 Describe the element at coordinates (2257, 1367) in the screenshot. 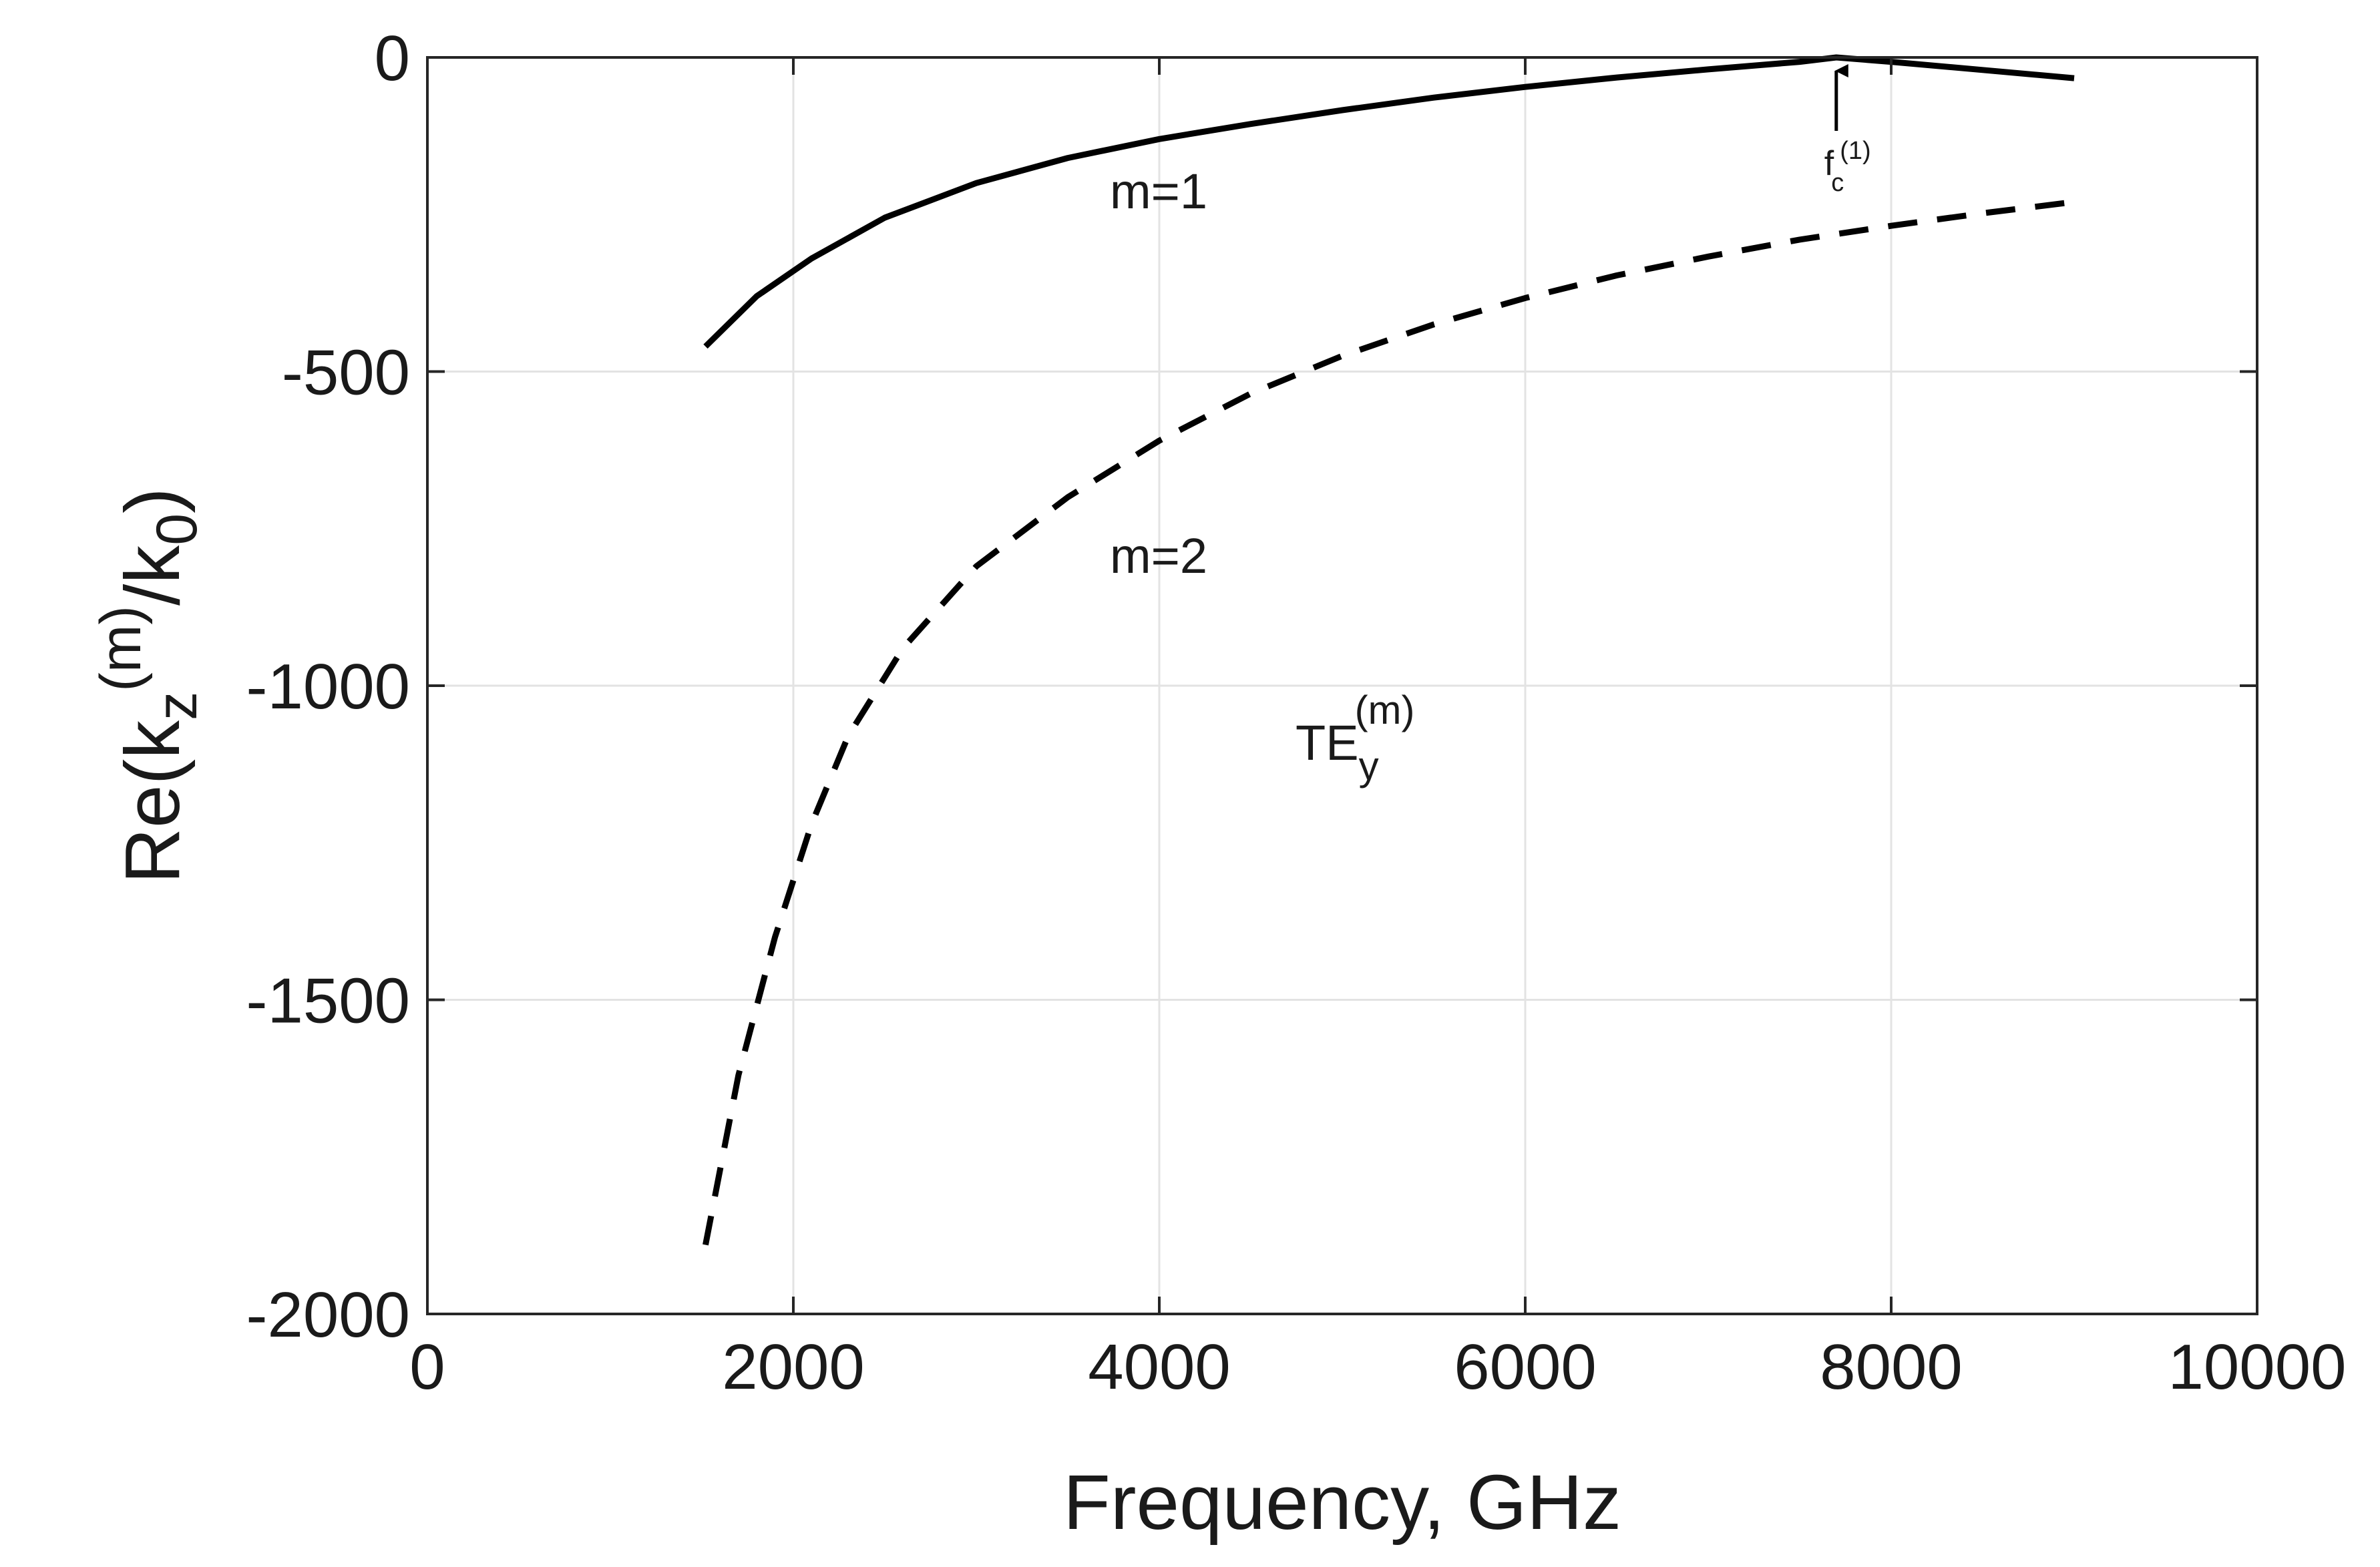

I see `x-tick-label: 10000` at that location.